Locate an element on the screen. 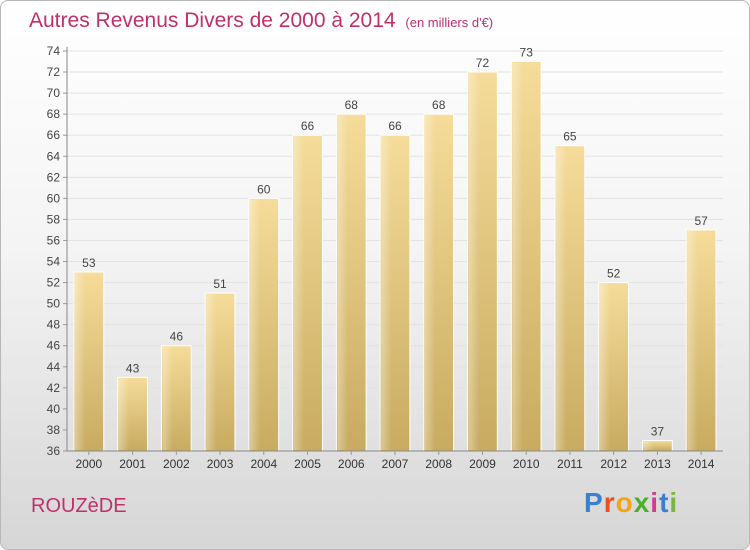 This screenshot has width=750, height=550. data-label: 60 is located at coordinates (264, 189).